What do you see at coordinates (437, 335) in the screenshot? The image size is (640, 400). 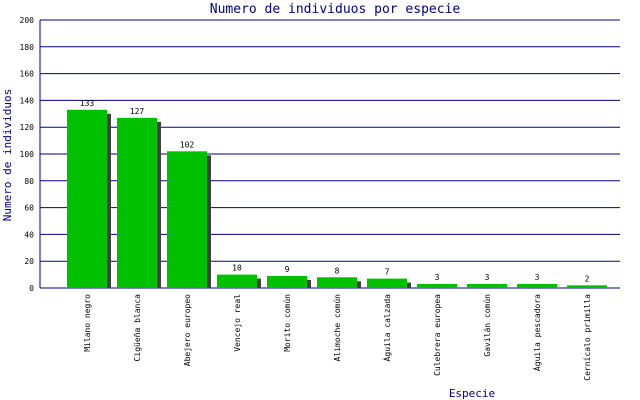 I see `x-tick-label: Culebrera europea` at bounding box center [437, 335].